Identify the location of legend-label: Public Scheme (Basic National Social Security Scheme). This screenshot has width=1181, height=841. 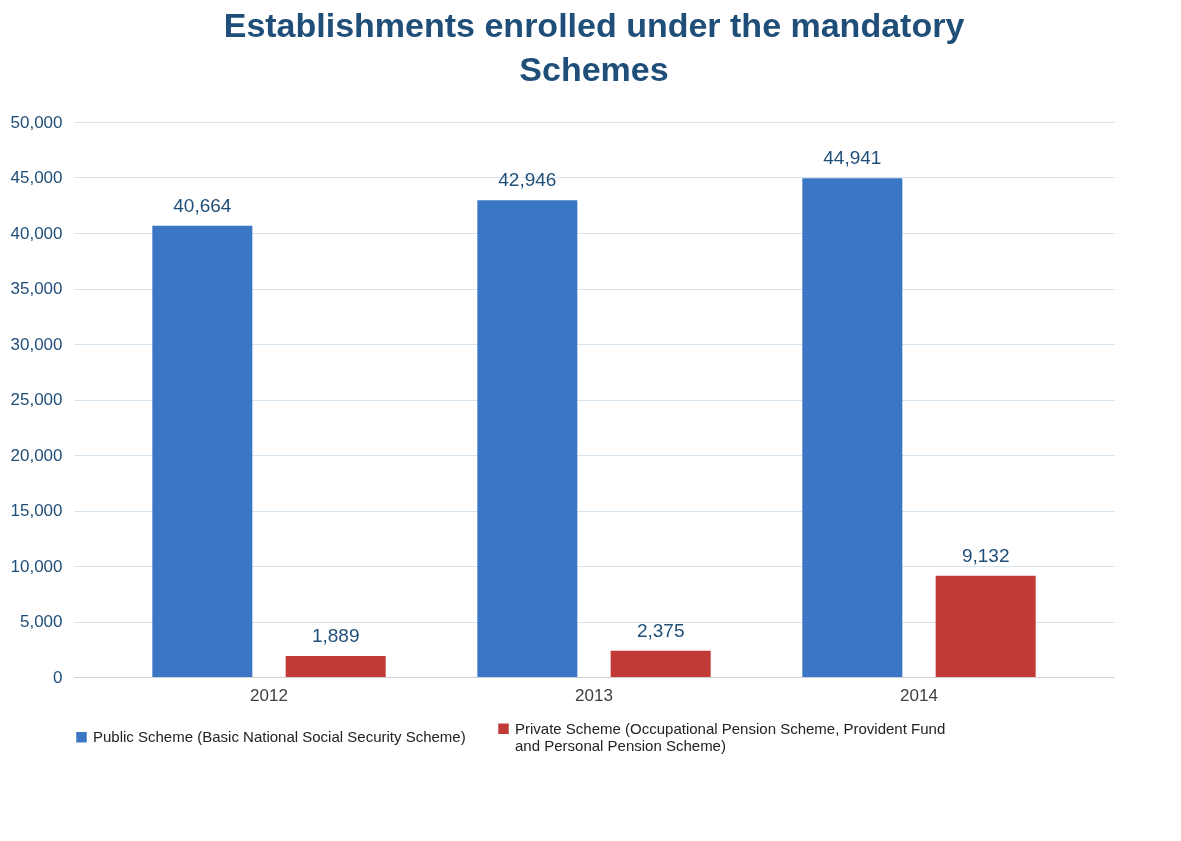
(279, 737).